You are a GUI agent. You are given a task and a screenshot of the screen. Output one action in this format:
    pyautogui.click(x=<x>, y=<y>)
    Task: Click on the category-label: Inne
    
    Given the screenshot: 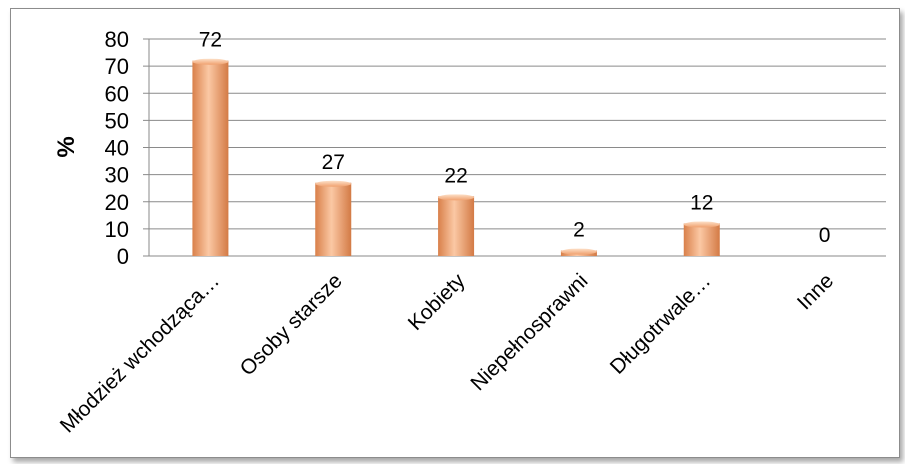 What is the action you would take?
    pyautogui.click(x=815, y=291)
    